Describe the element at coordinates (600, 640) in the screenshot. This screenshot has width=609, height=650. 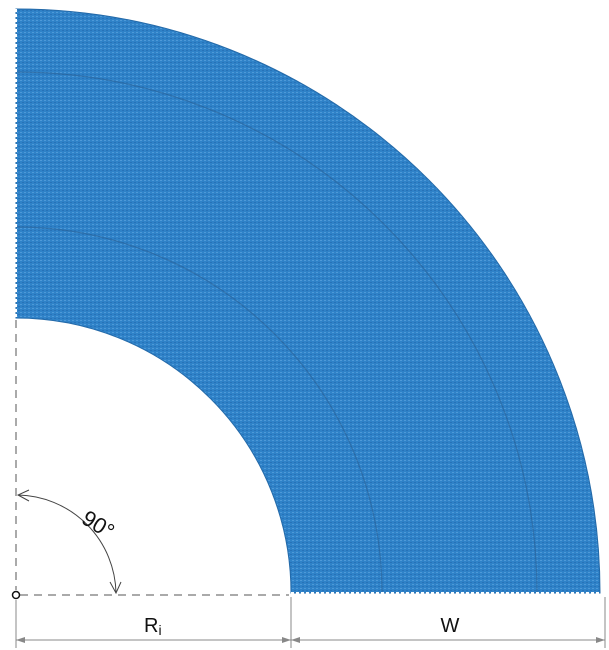
I see `width-arrow-right-icon` at that location.